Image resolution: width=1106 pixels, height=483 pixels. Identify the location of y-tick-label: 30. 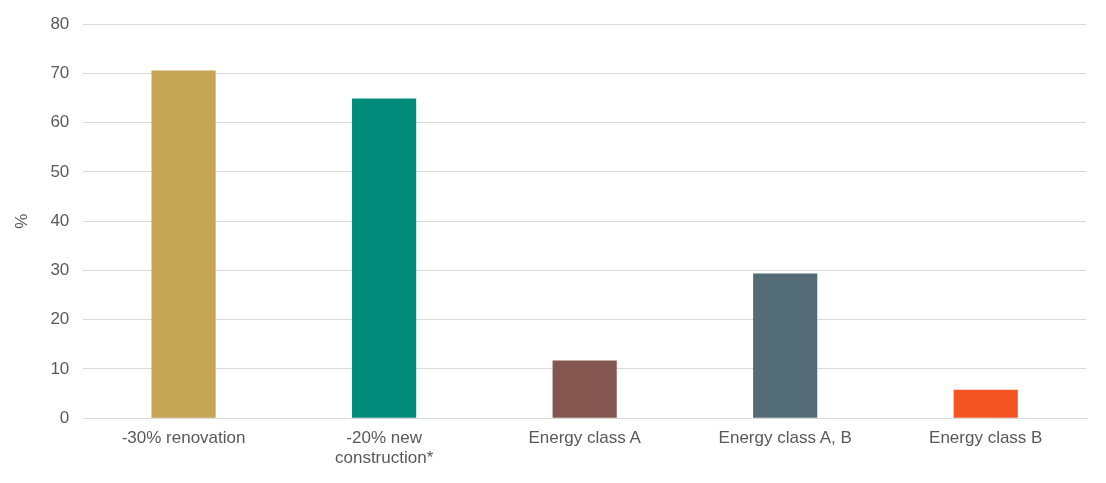
(60, 270).